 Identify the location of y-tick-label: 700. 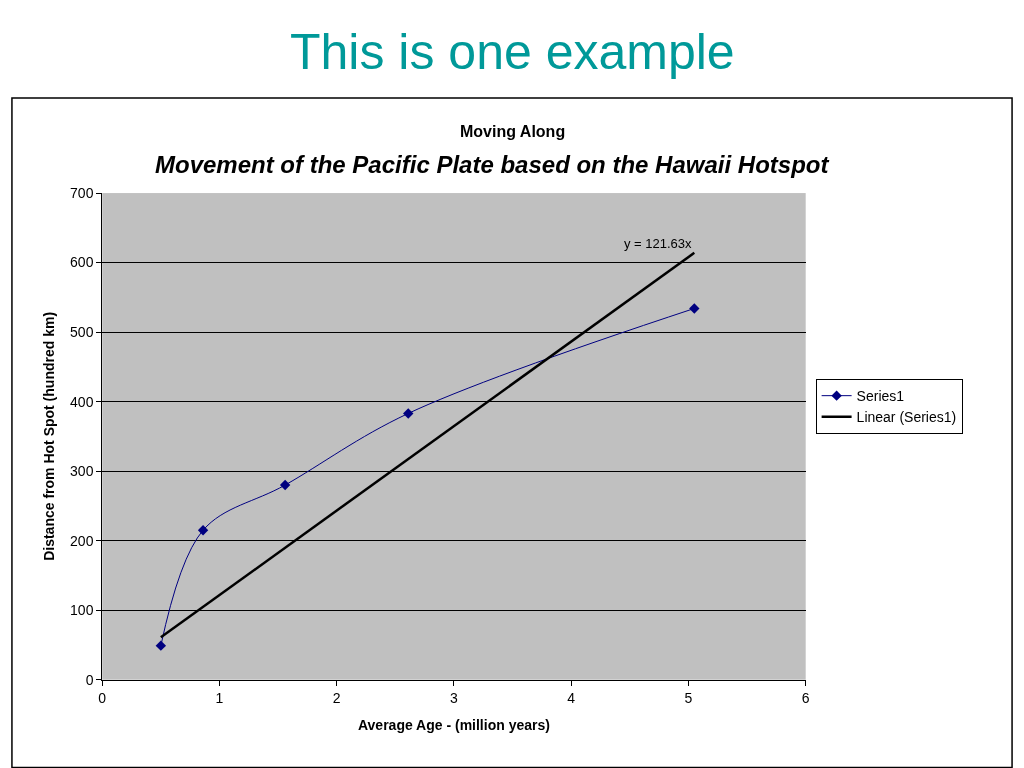
(82, 192).